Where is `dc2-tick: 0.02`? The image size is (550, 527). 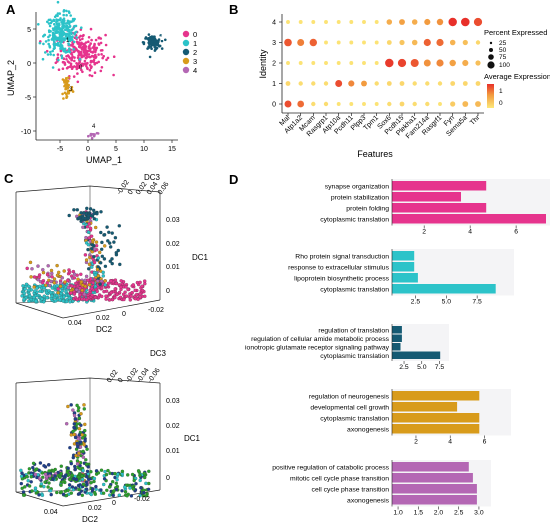
dc2-tick: 0.02 is located at coordinates (95, 508).